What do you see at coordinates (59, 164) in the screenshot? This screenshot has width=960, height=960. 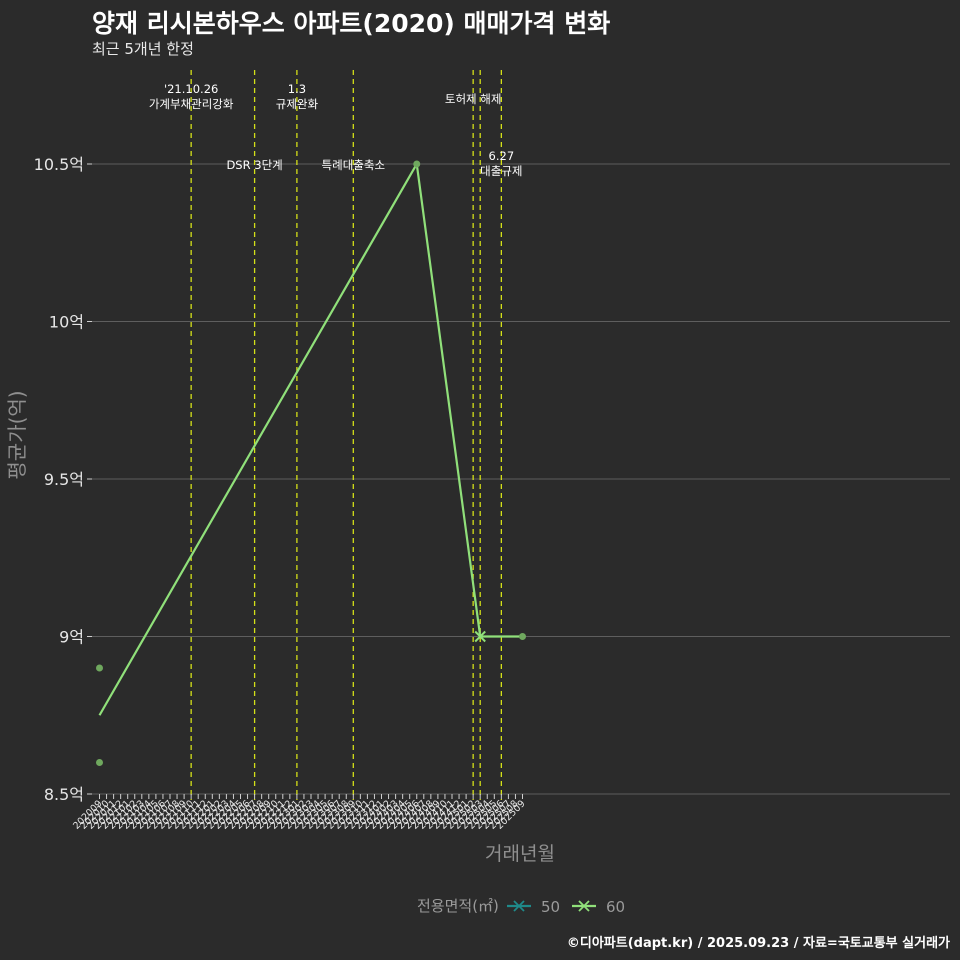 I see `y-tick-label: 10.5억` at bounding box center [59, 164].